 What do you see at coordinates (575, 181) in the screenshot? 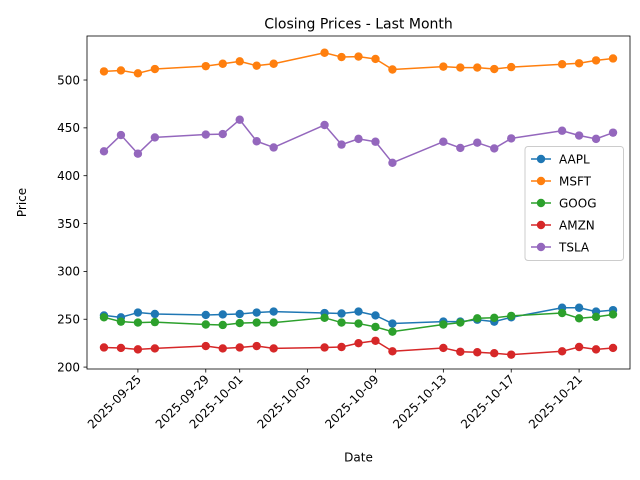
I see `legend-label: MSFT` at bounding box center [575, 181].